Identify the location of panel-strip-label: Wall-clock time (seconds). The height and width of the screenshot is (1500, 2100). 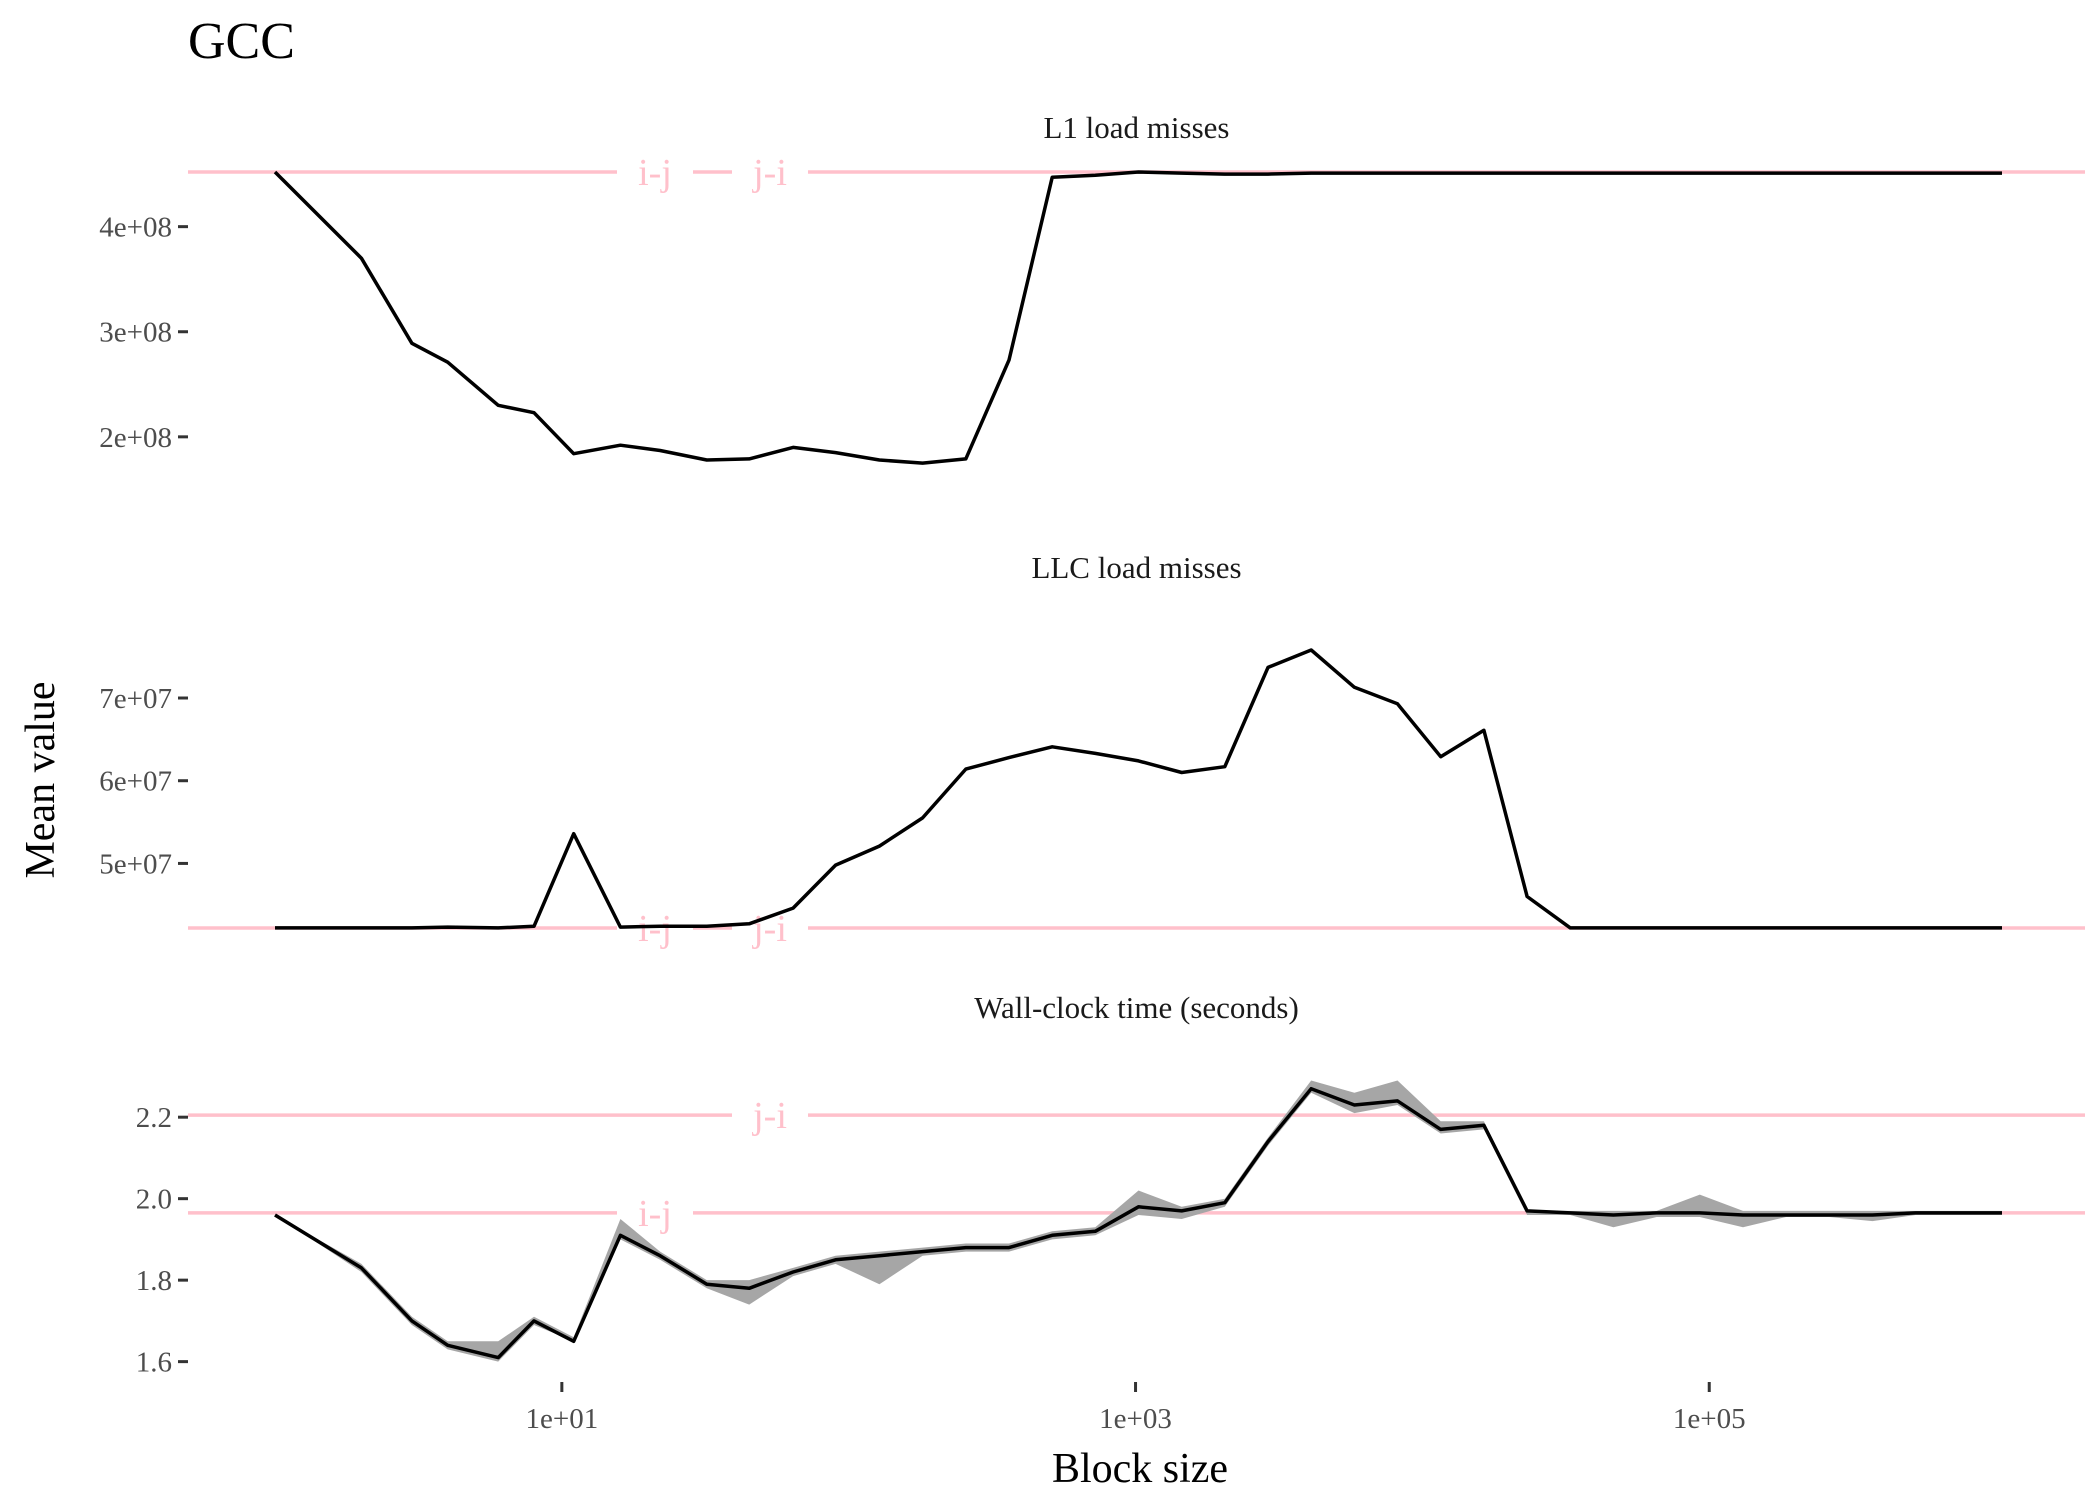
(1136, 1007).